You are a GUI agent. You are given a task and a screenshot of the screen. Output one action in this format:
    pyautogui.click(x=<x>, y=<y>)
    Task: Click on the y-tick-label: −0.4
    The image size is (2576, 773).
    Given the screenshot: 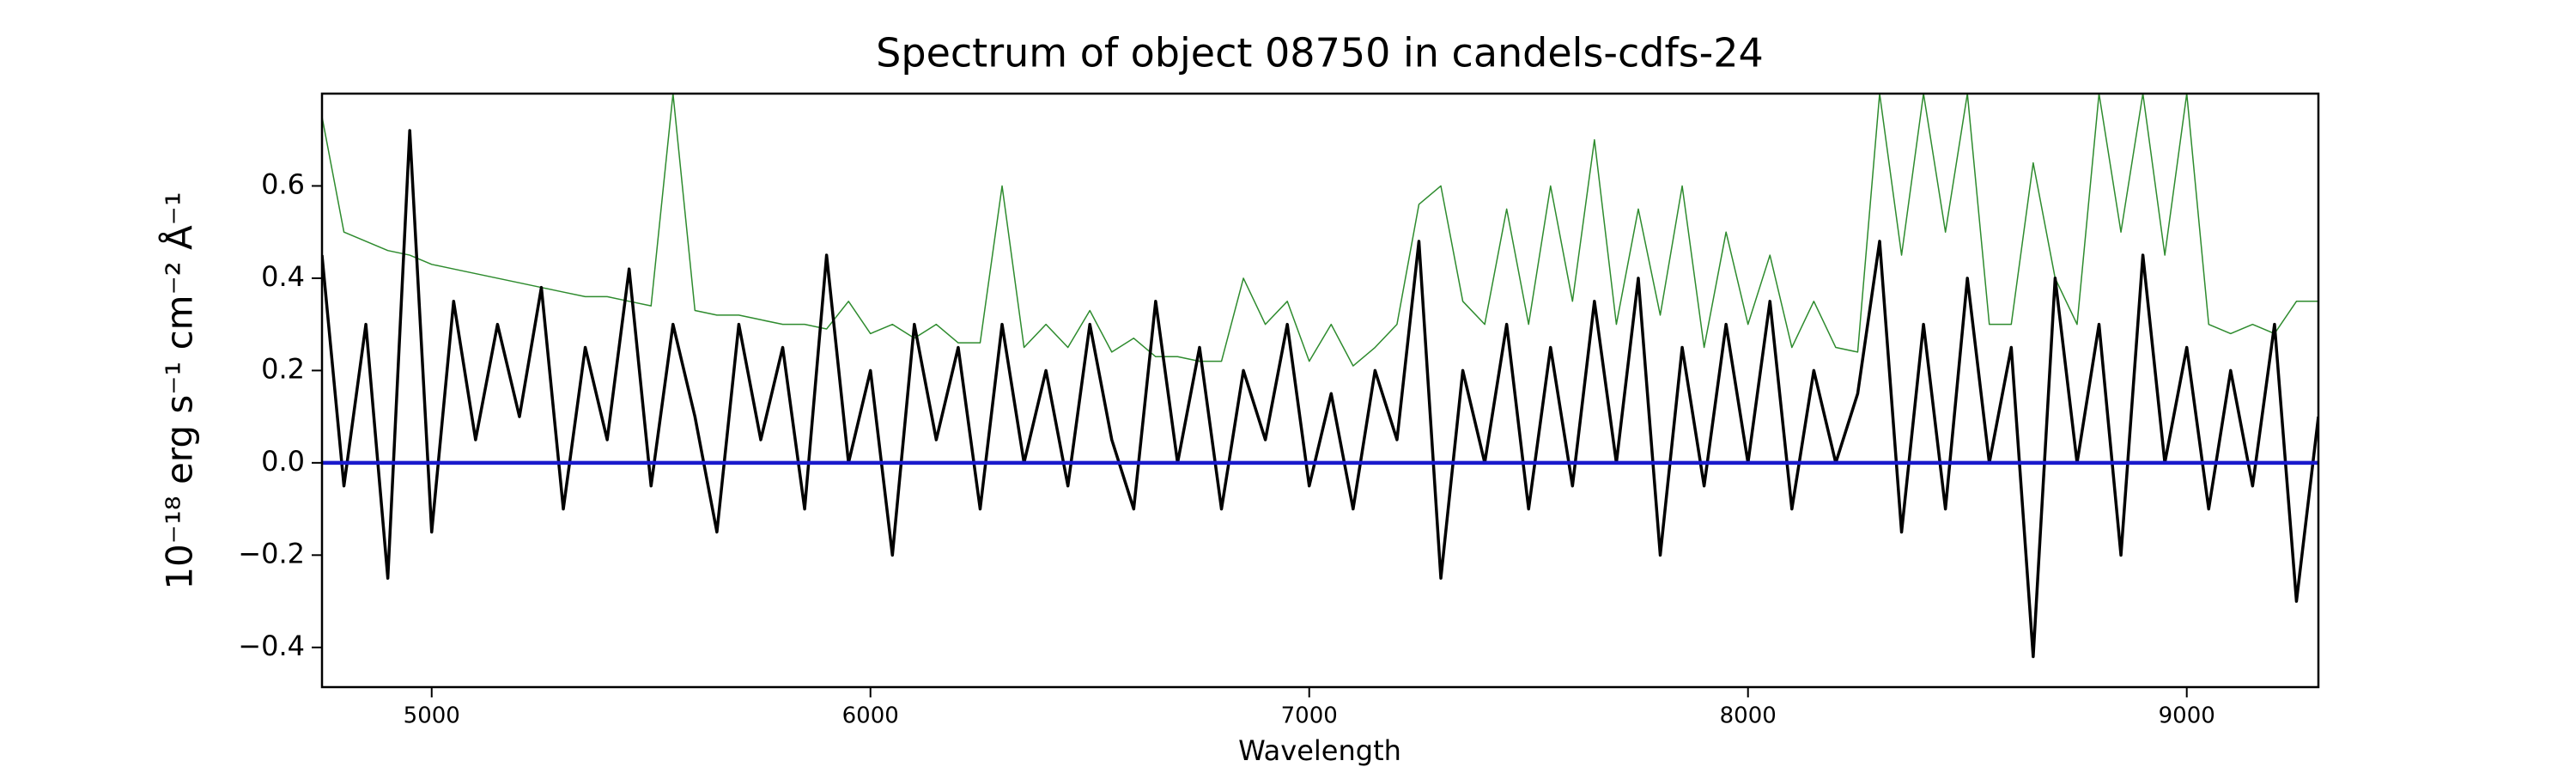 What is the action you would take?
    pyautogui.click(x=271, y=646)
    